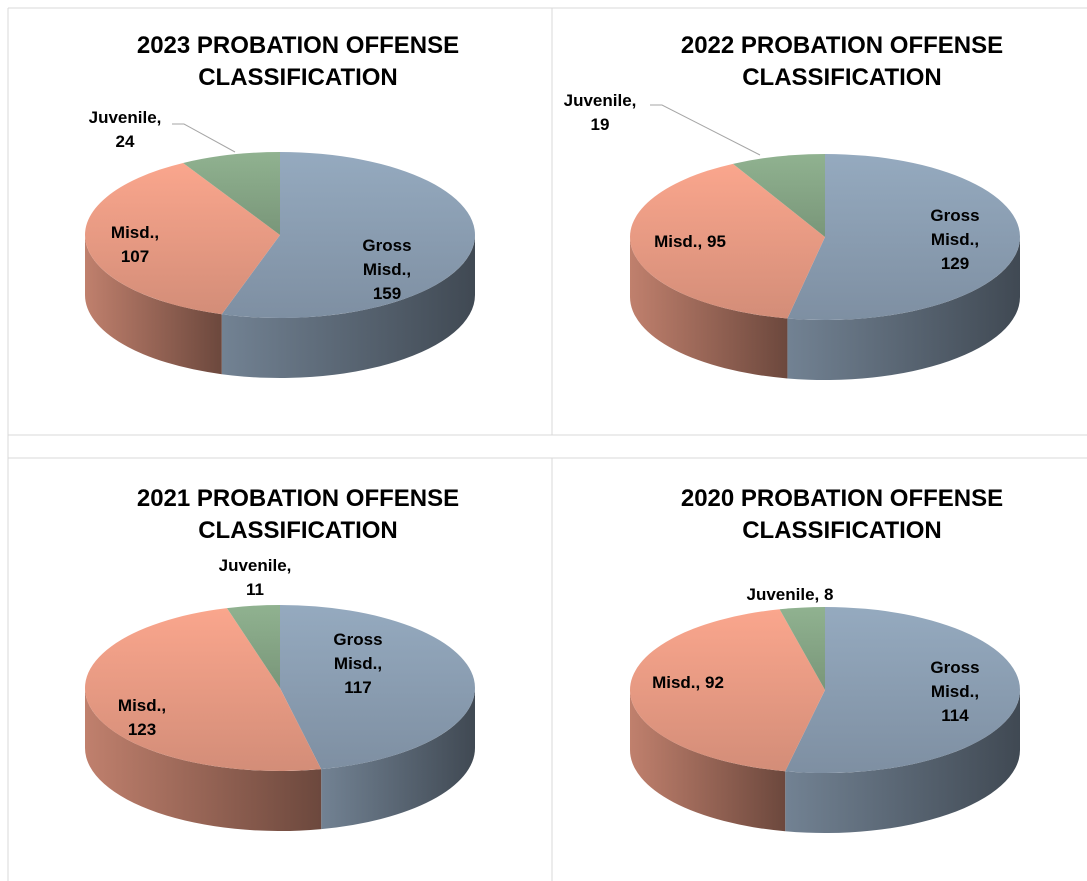 This screenshot has height=881, width=1087. I want to click on data-label: Misd., 92, so click(688, 683).